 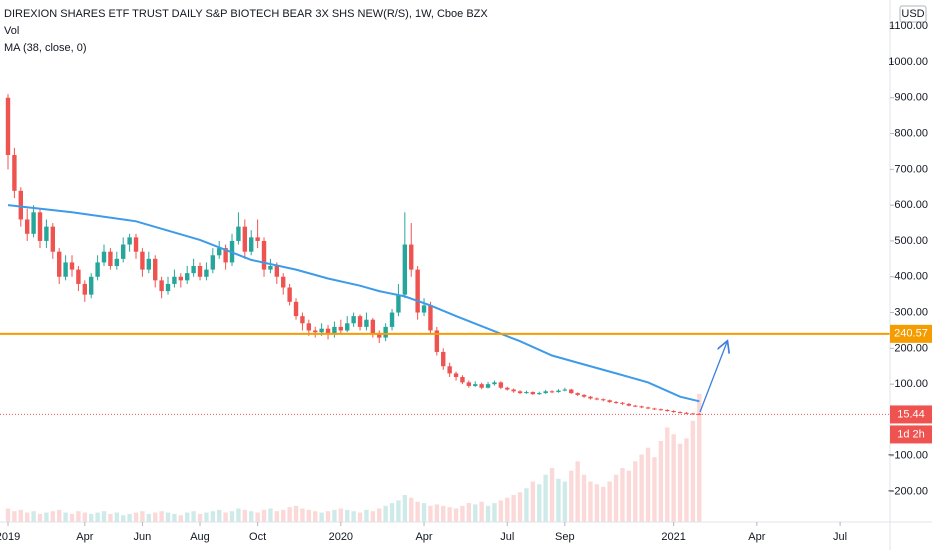 I want to click on y-tick-label: −200.00, so click(x=908, y=491).